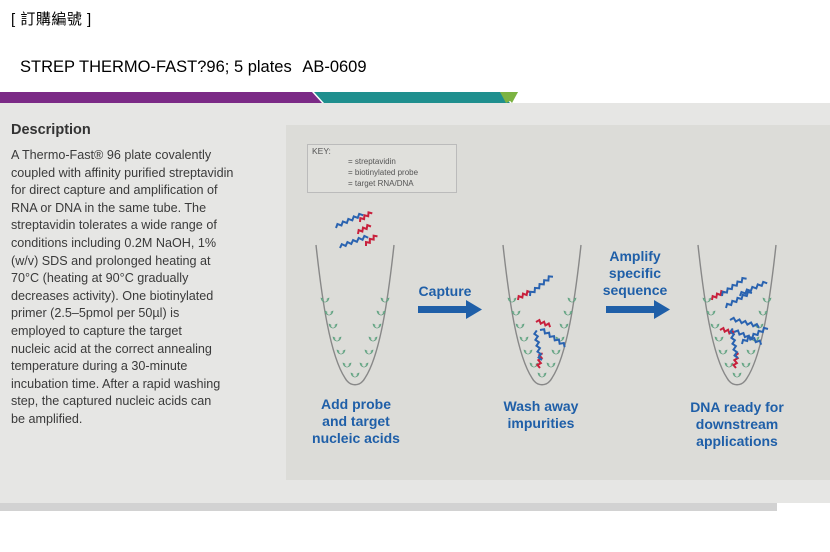  Describe the element at coordinates (635, 256) in the screenshot. I see `amplify-label-line: Amplify` at that location.